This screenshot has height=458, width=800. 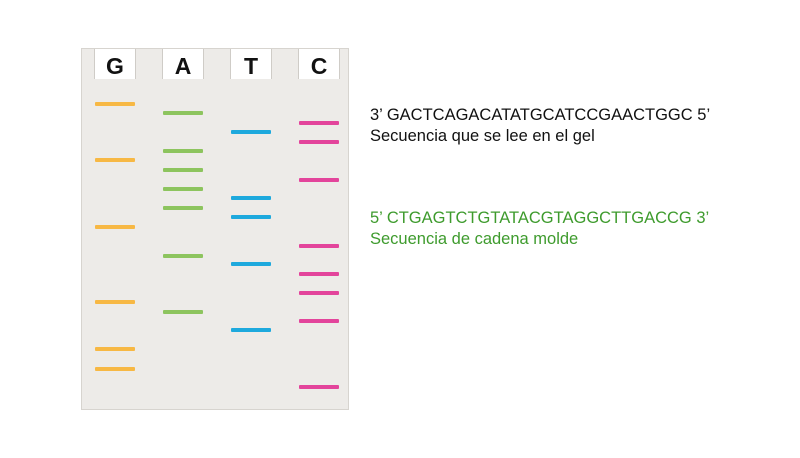 I want to click on lane-label-t: T, so click(x=251, y=64).